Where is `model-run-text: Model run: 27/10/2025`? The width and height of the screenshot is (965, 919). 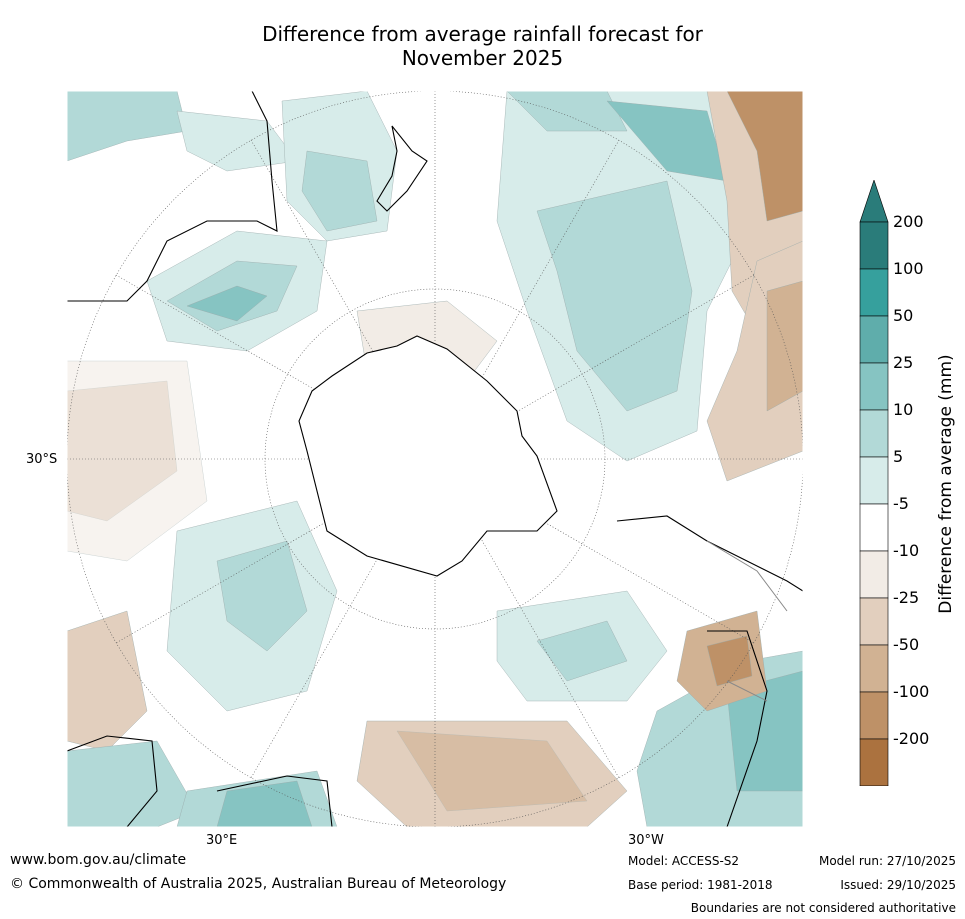
model-run-text: Model run: 27/10/2025 is located at coordinates (887, 861).